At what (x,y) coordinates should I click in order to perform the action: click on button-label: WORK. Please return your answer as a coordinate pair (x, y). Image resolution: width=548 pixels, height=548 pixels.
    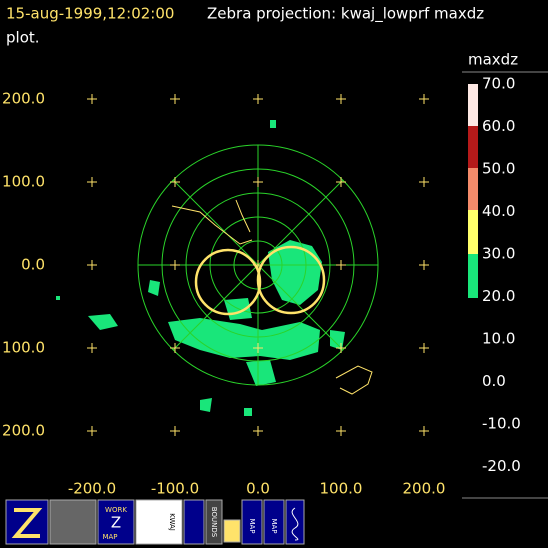
    Looking at the image, I should click on (116, 510).